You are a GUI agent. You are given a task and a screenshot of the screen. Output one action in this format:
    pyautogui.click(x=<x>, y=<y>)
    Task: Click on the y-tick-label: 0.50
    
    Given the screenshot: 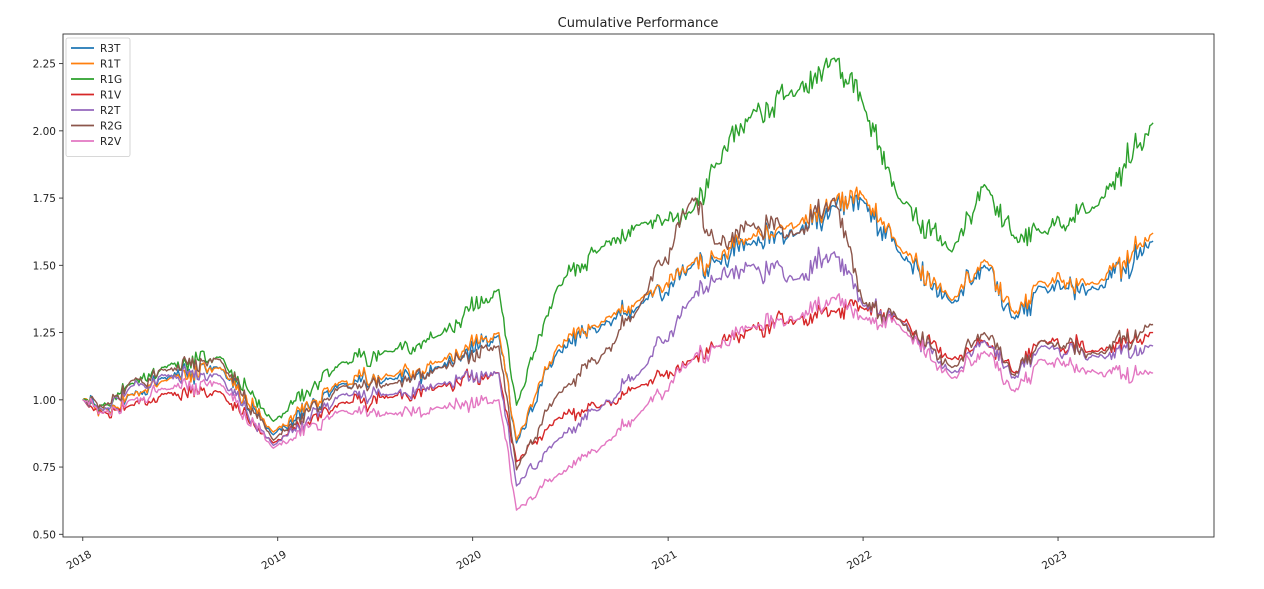 What is the action you would take?
    pyautogui.click(x=44, y=535)
    